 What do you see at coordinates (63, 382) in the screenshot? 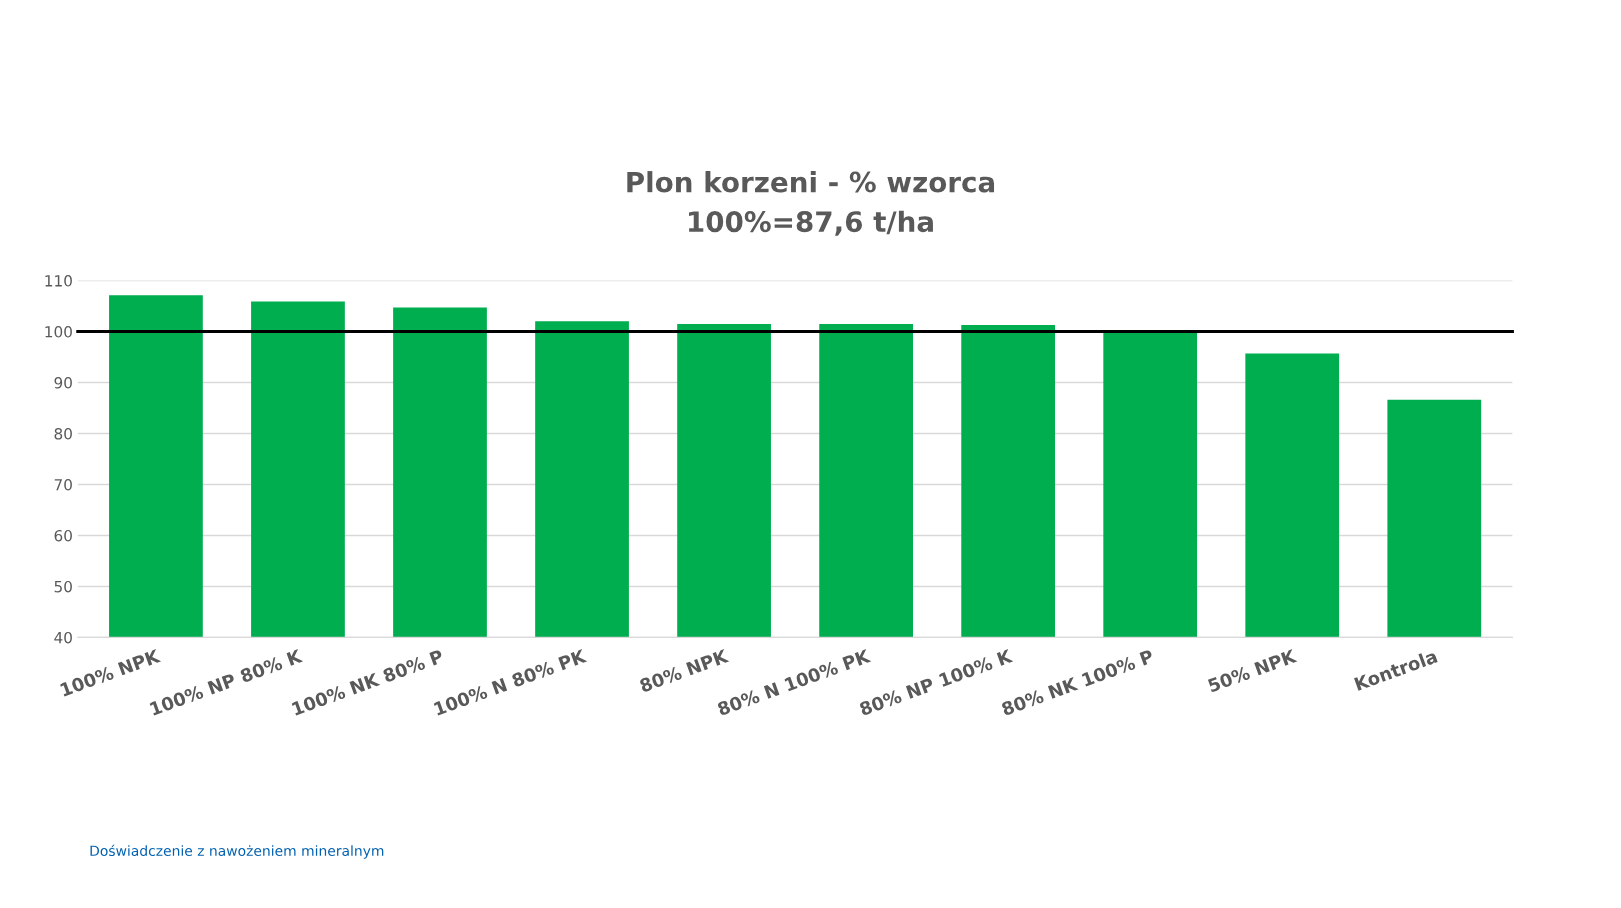
I see `y-tick-label: 90` at bounding box center [63, 382].